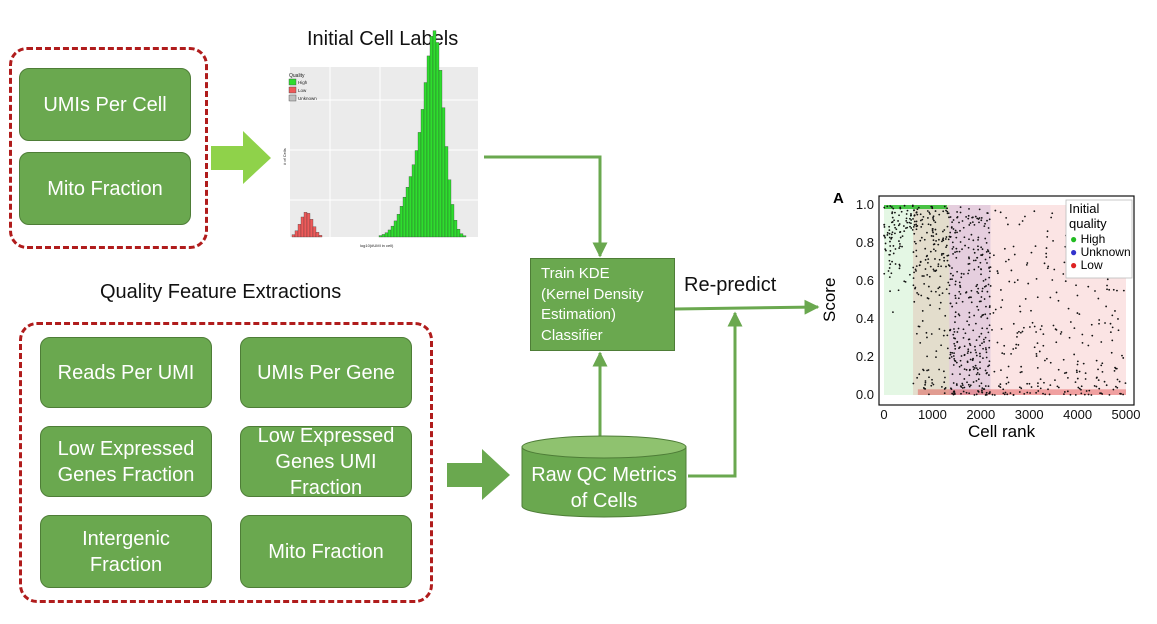 The image size is (1157, 624). I want to click on scatter-legend-high: ● High, so click(1088, 239).